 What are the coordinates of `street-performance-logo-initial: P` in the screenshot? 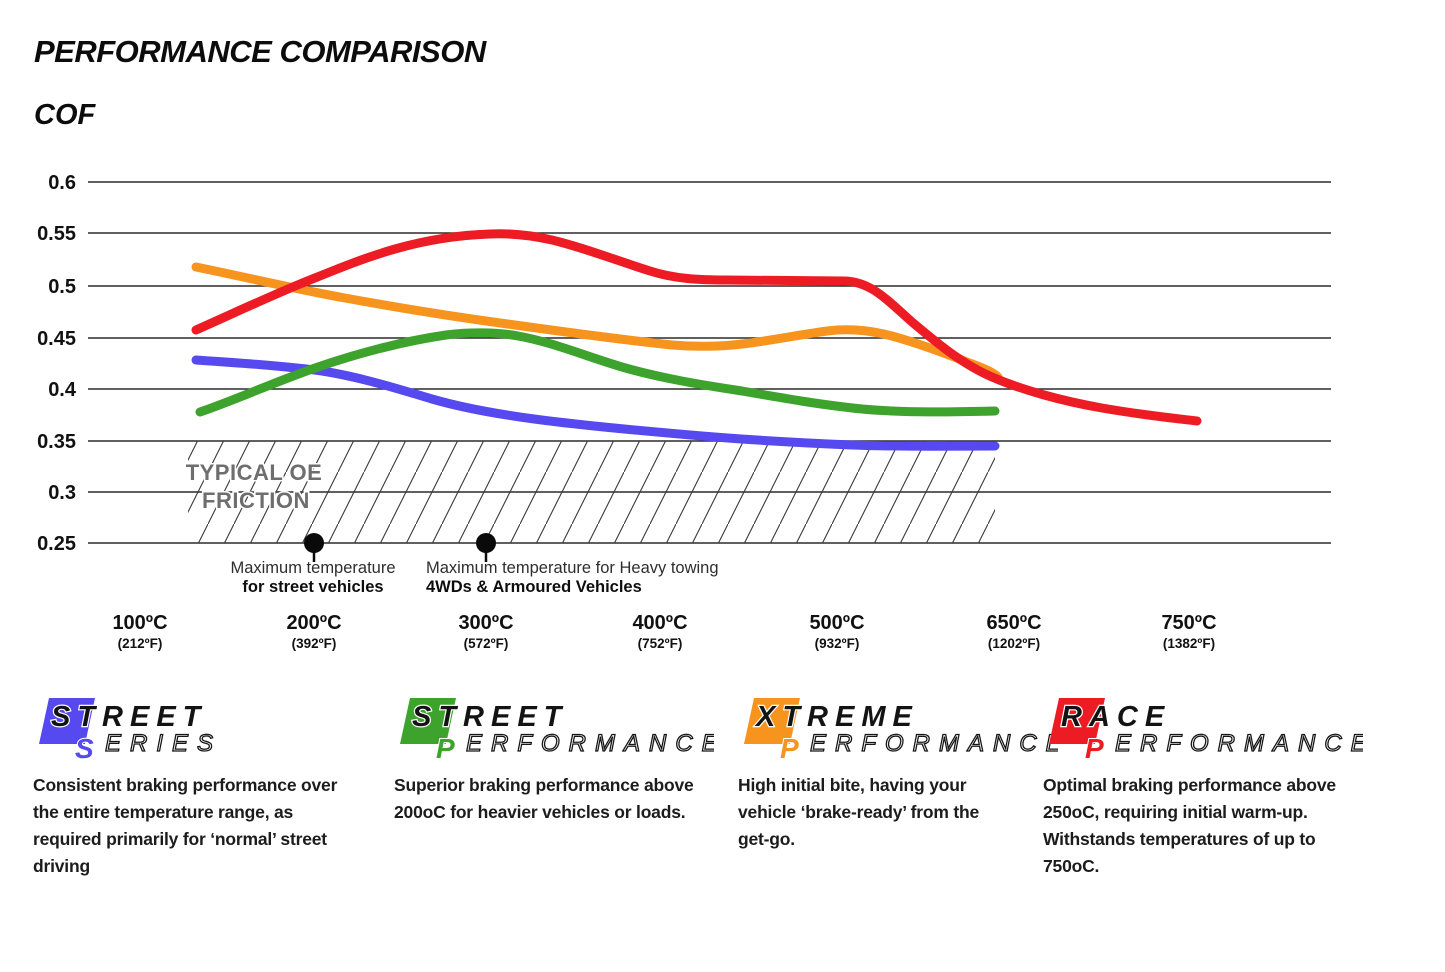 It's located at (445, 748).